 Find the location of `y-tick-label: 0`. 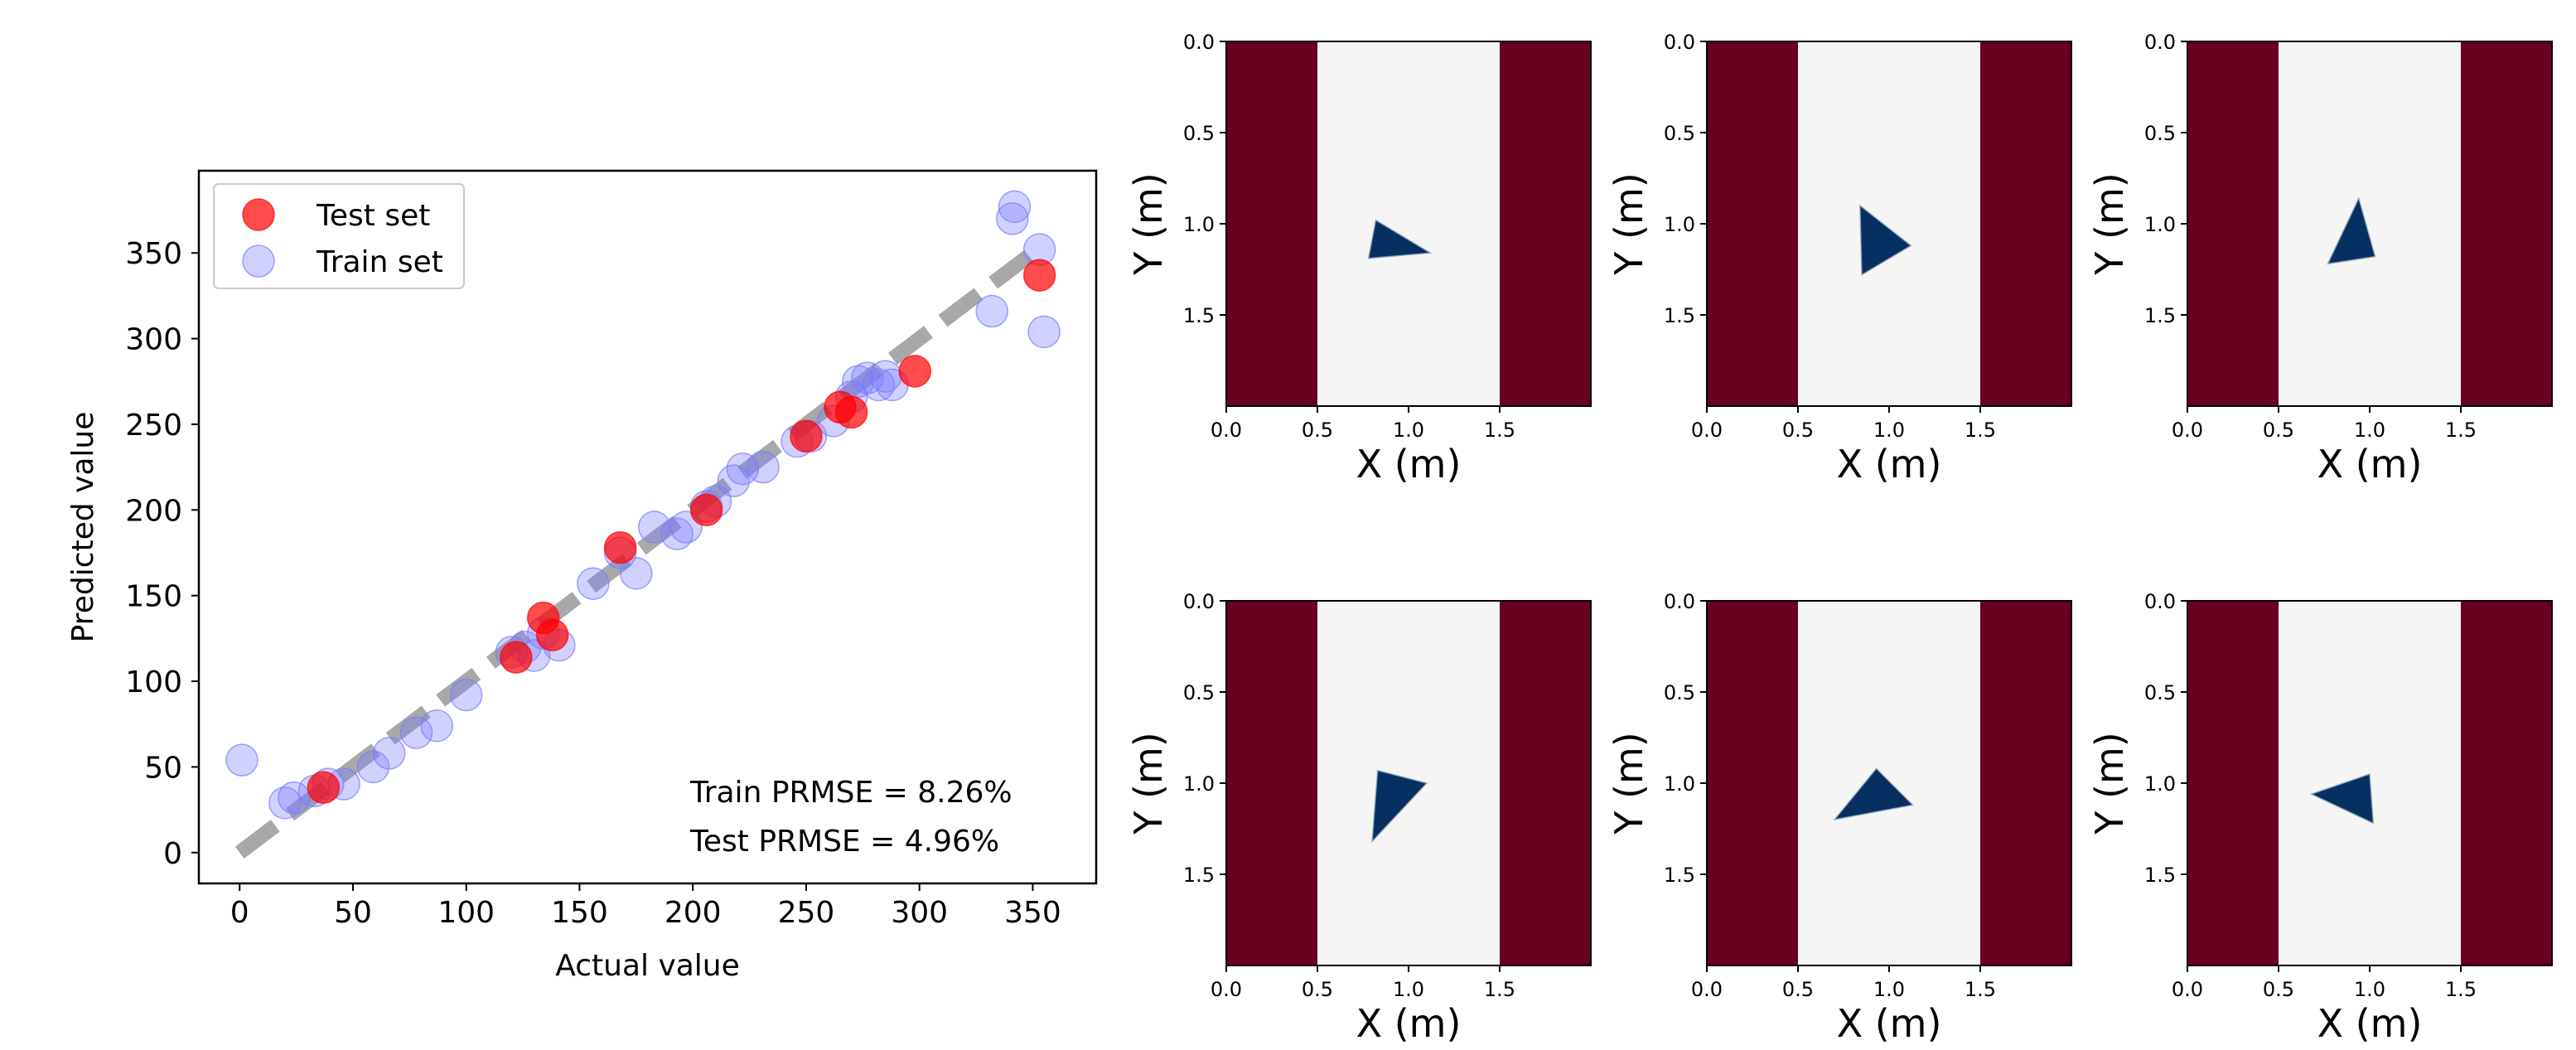

y-tick-label: 0 is located at coordinates (172, 854).